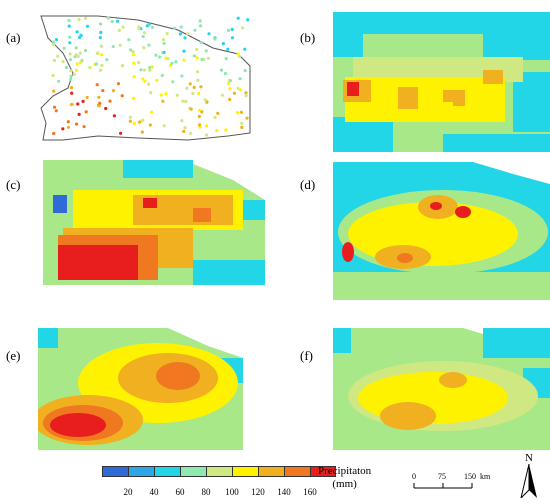  I want to click on legend-title: Precipitaton (mm), so click(344, 478).